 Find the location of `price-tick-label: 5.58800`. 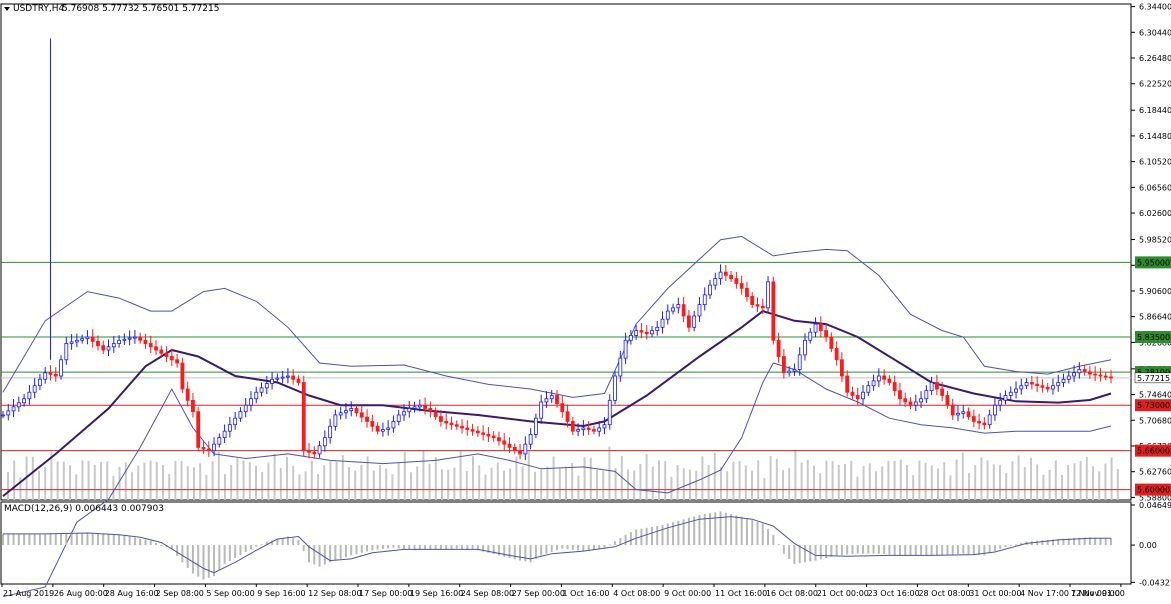

price-tick-label: 5.58800 is located at coordinates (1155, 497).